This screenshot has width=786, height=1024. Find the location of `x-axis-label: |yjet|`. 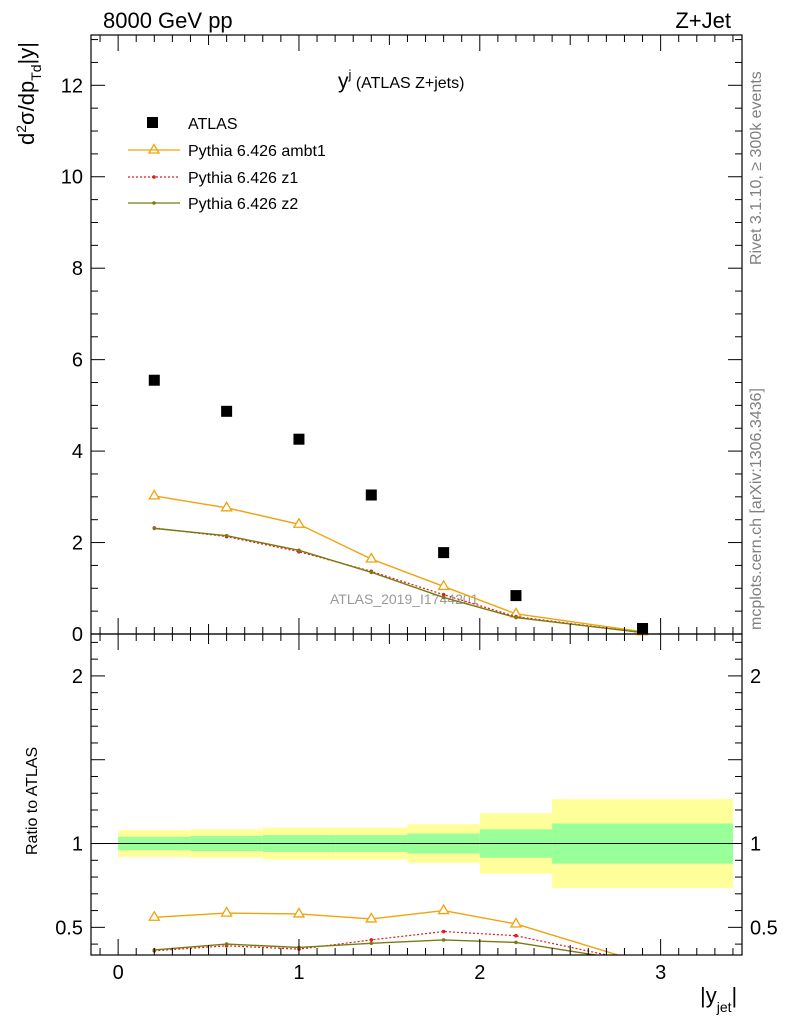

x-axis-label: |yjet| is located at coordinates (718, 999).